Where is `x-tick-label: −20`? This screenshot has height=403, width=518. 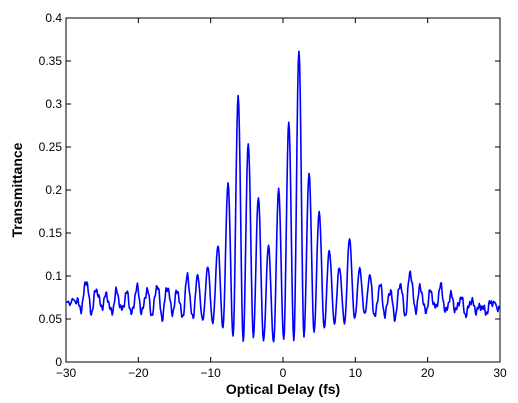 x-tick-label: −20 is located at coordinates (138, 373).